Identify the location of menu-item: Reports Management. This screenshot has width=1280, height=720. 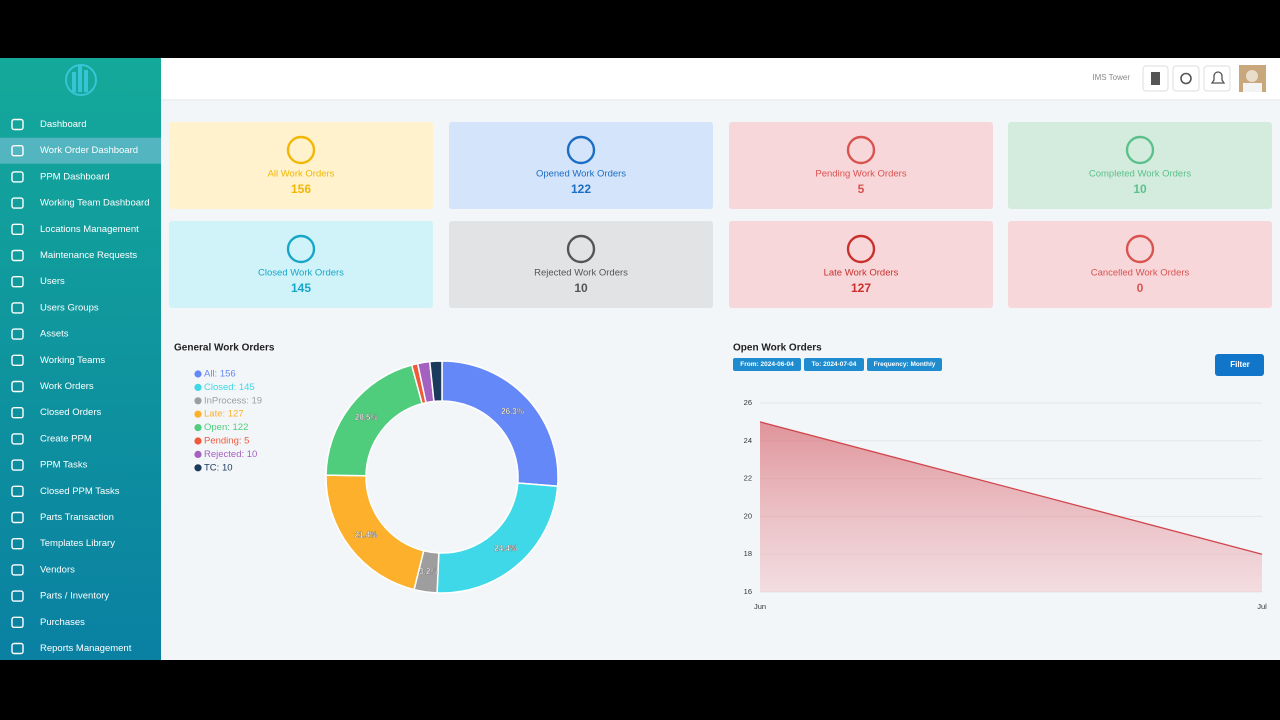
(86, 648).